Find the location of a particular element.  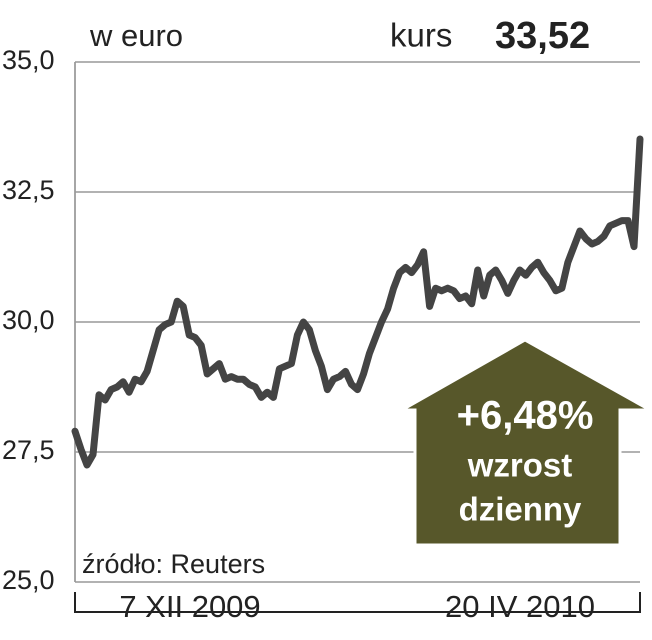

arrow is located at coordinates (524, 442).